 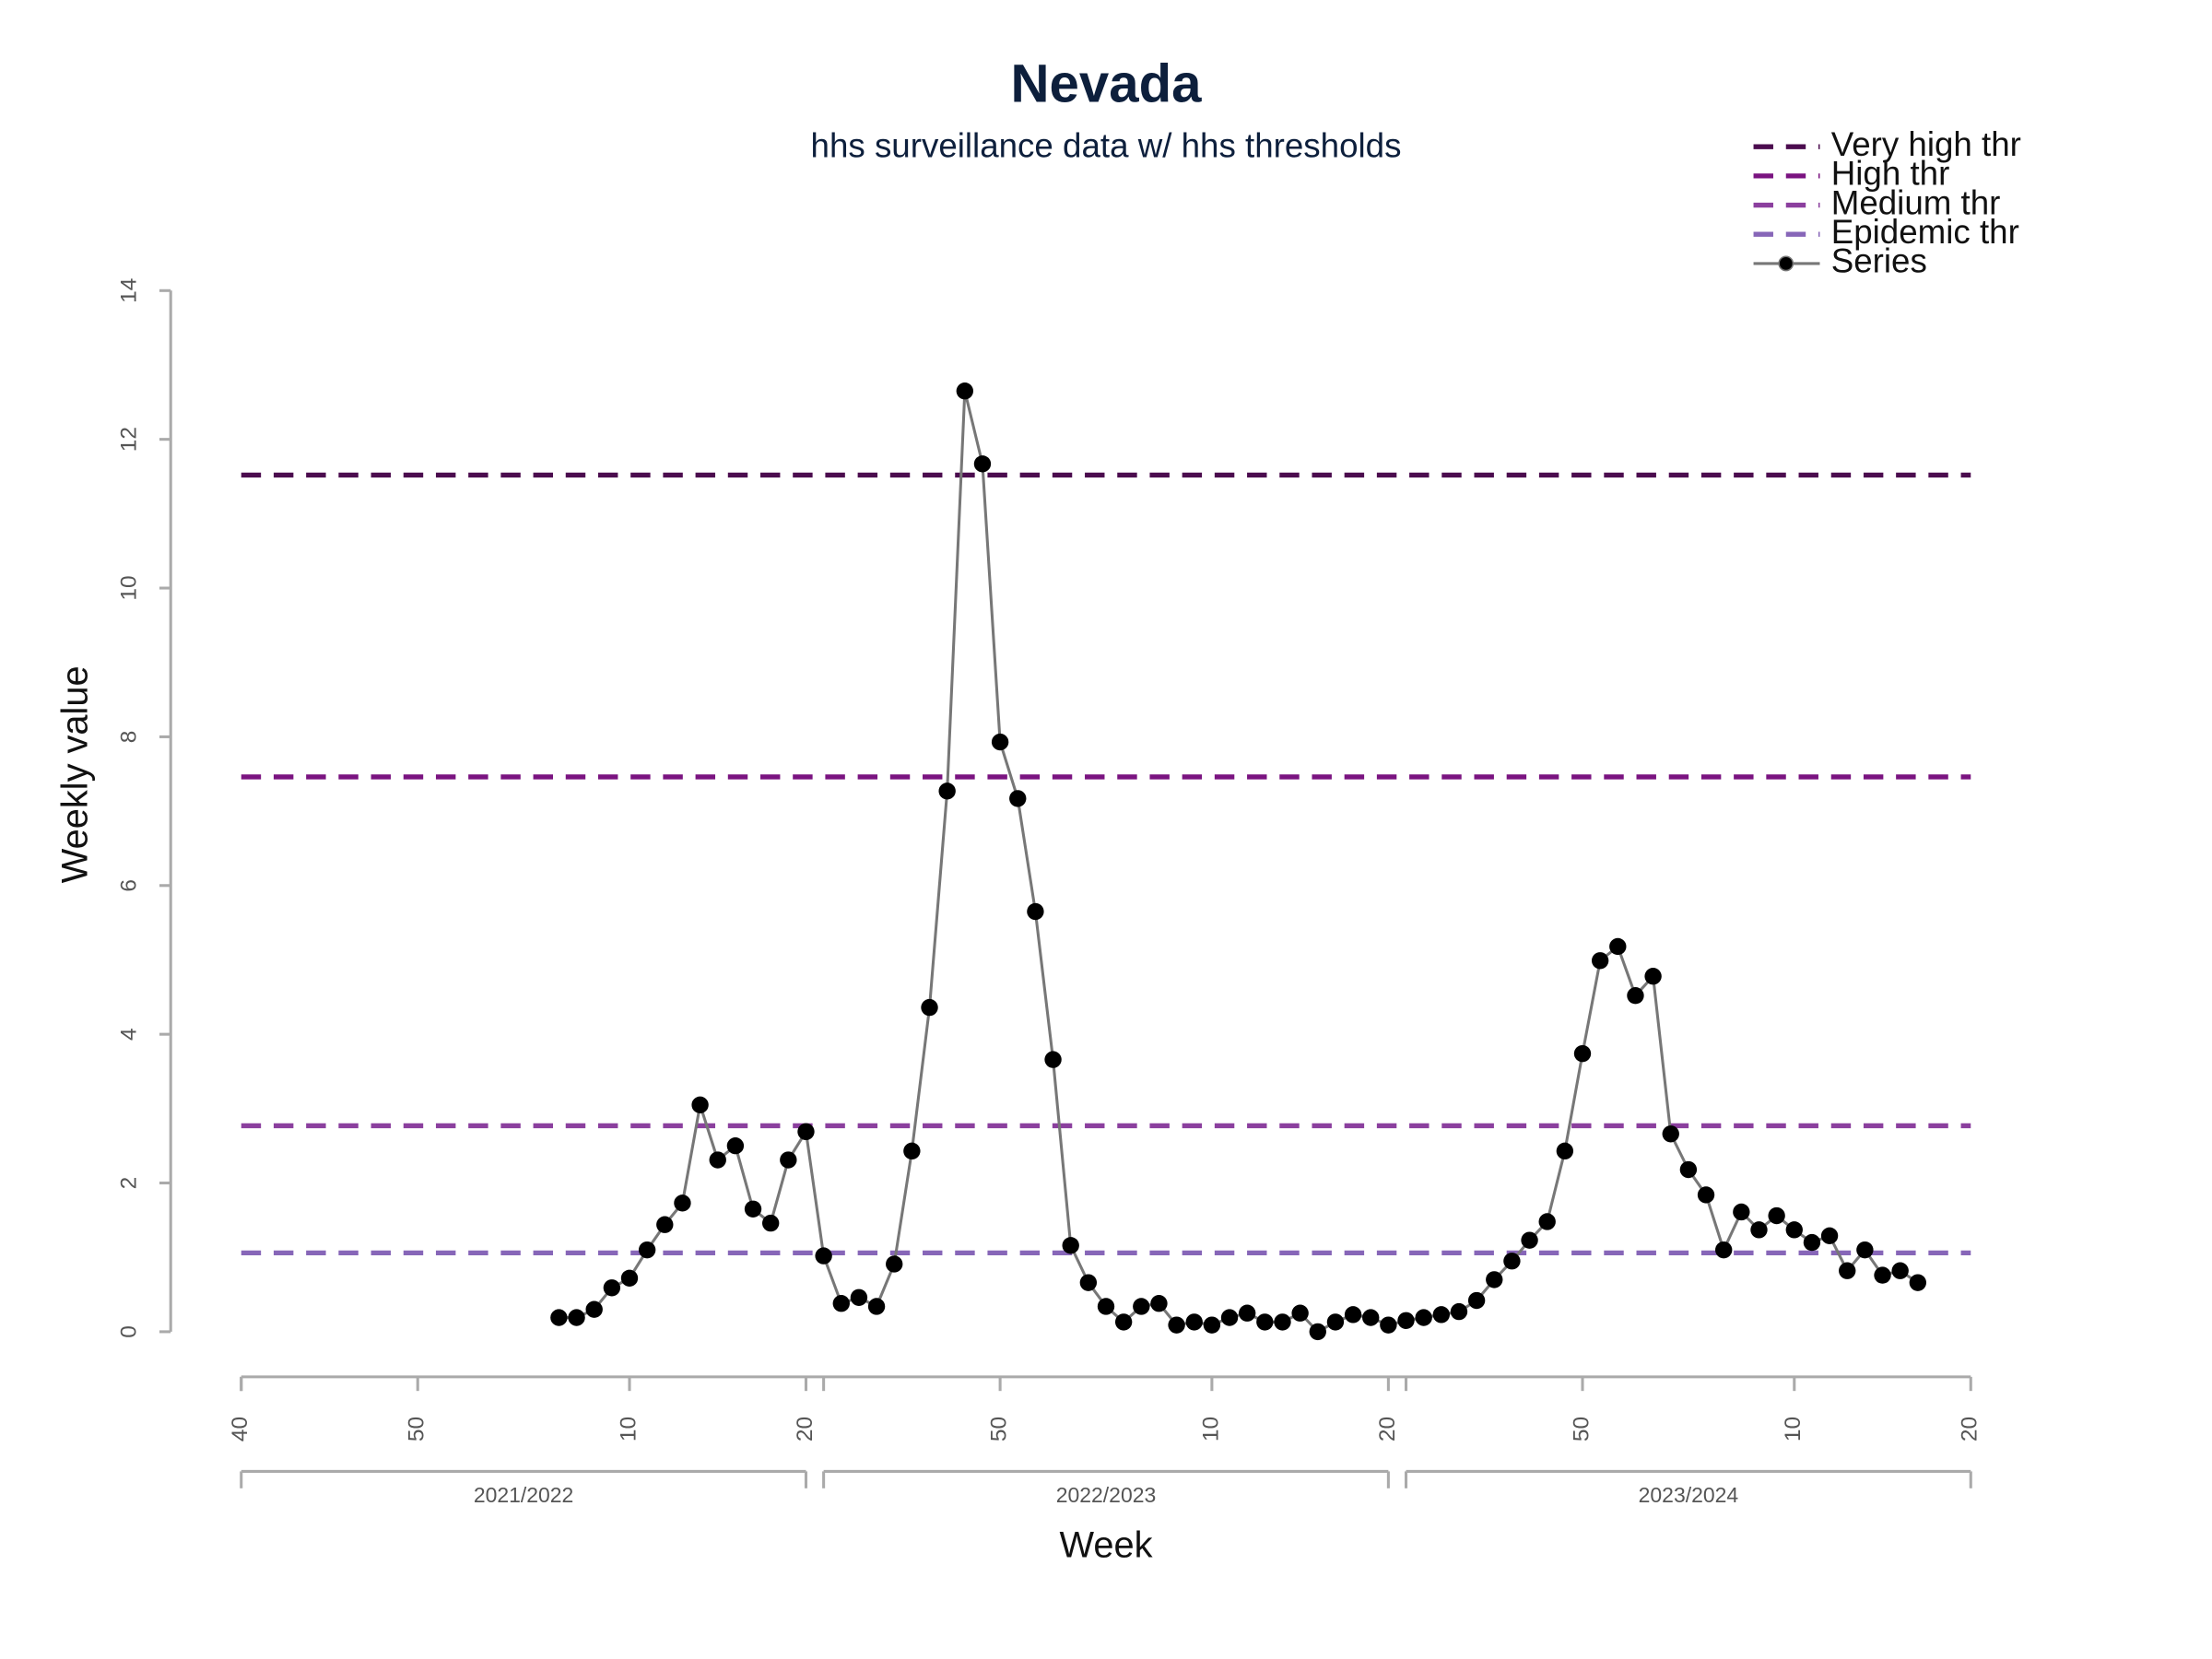 I want to click on legend-label: Medium thr, so click(x=1916, y=202).